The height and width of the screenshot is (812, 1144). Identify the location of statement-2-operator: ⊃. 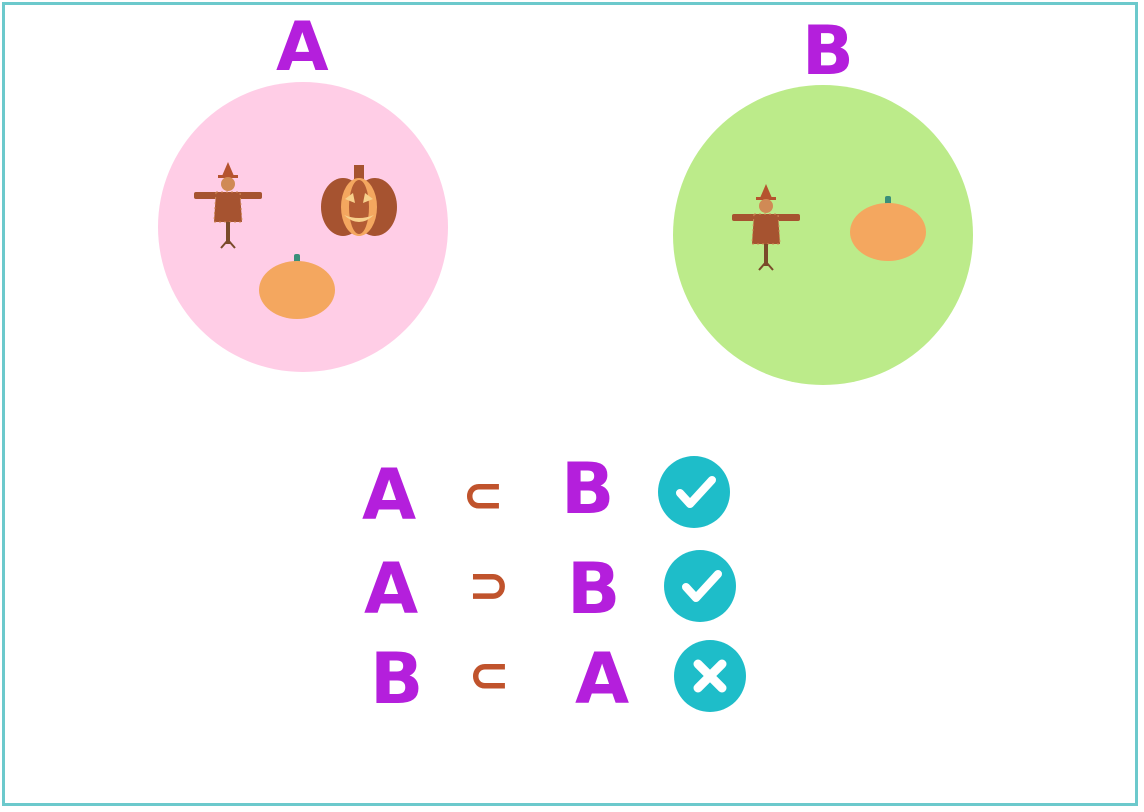
(489, 585).